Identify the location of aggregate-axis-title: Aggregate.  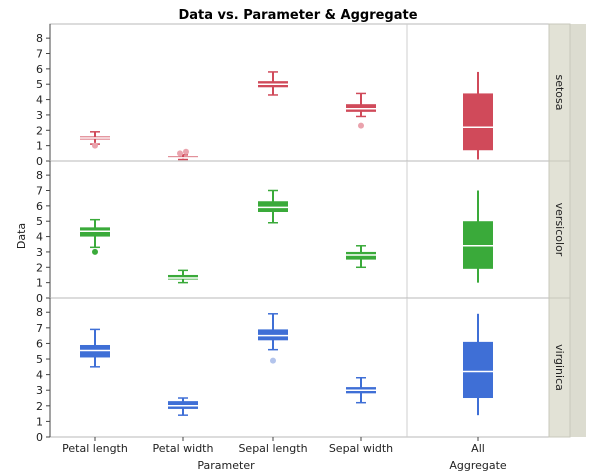
(478, 465).